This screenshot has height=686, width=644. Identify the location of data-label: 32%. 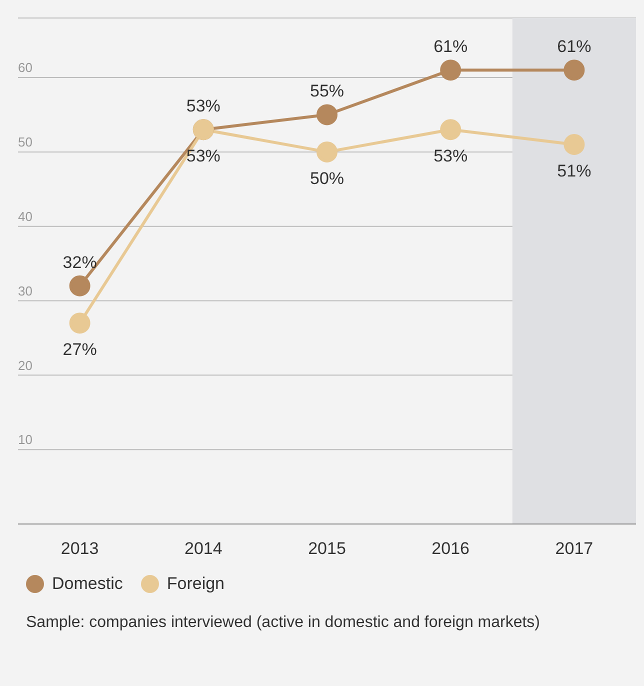
(79, 262).